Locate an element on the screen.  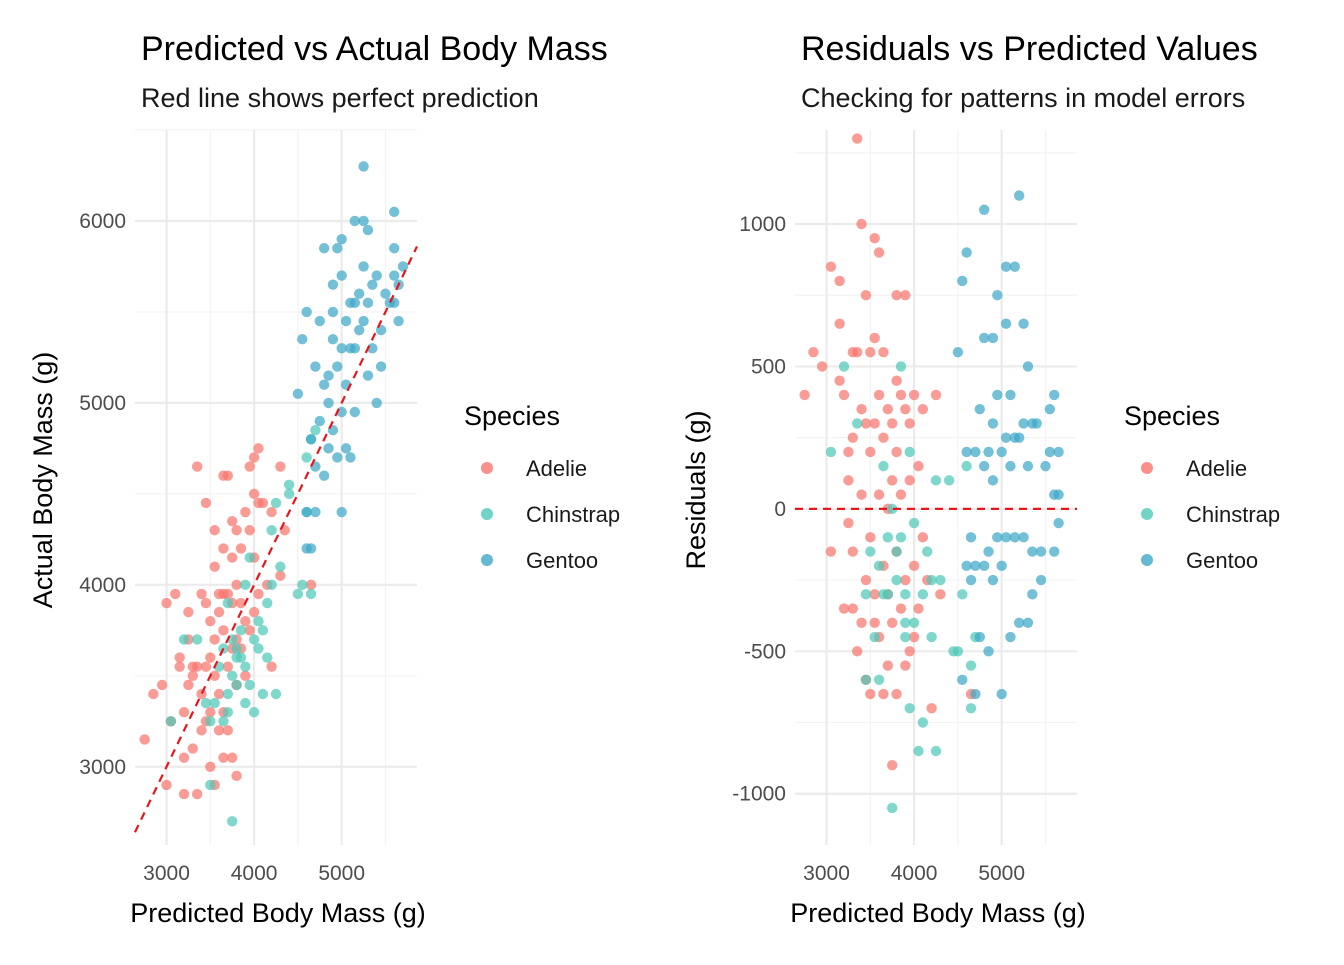
right-chart-subtitle: Checking for patterns in model errors is located at coordinates (1023, 98).